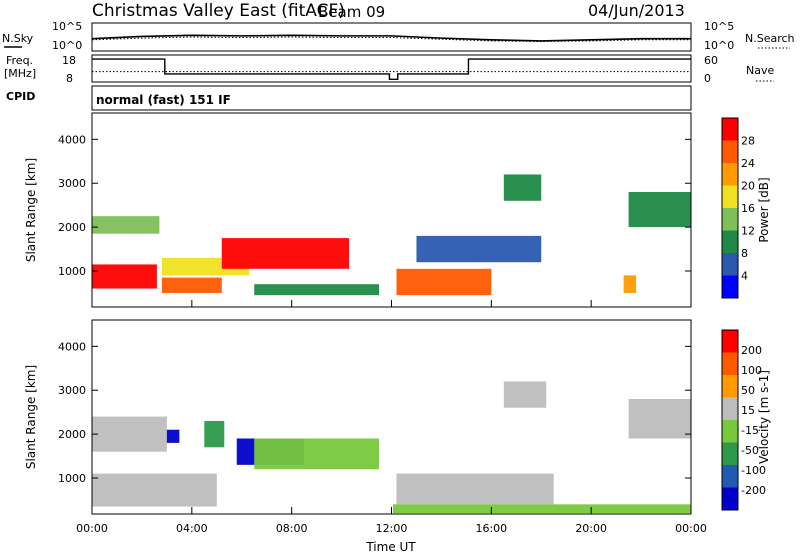  What do you see at coordinates (753, 490) in the screenshot?
I see `velocity-cb-tick-7: -200` at bounding box center [753, 490].